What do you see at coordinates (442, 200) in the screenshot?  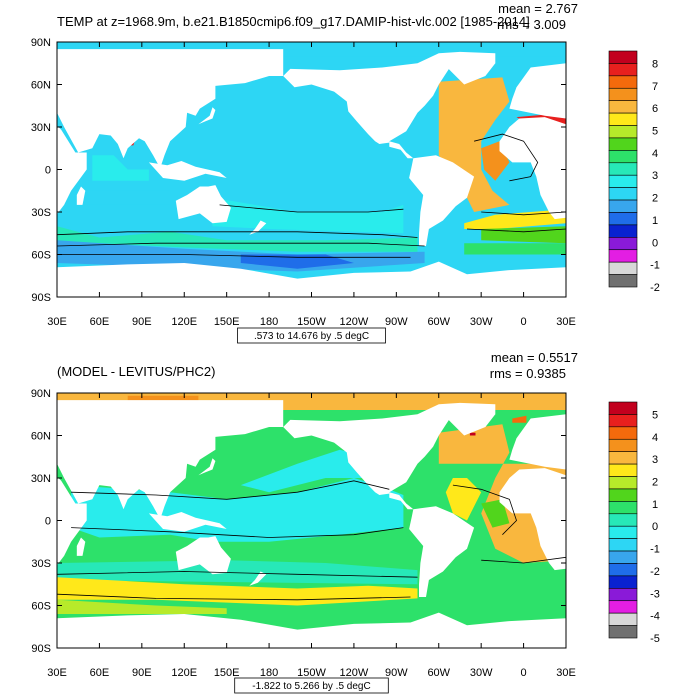 I see `land-southAmerica` at bounding box center [442, 200].